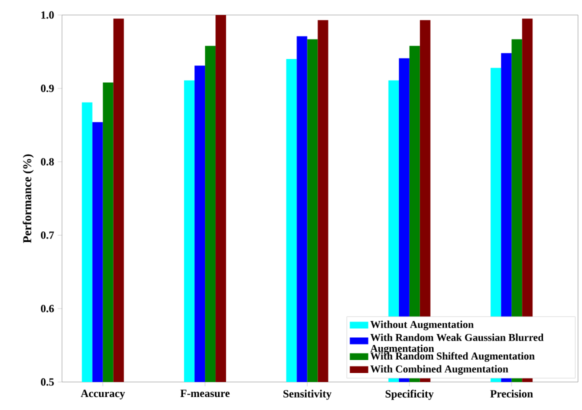 Image resolution: width=582 pixels, height=410 pixels. Describe the element at coordinates (28, 198) in the screenshot. I see `y-axis-title: Performance (%)` at that location.